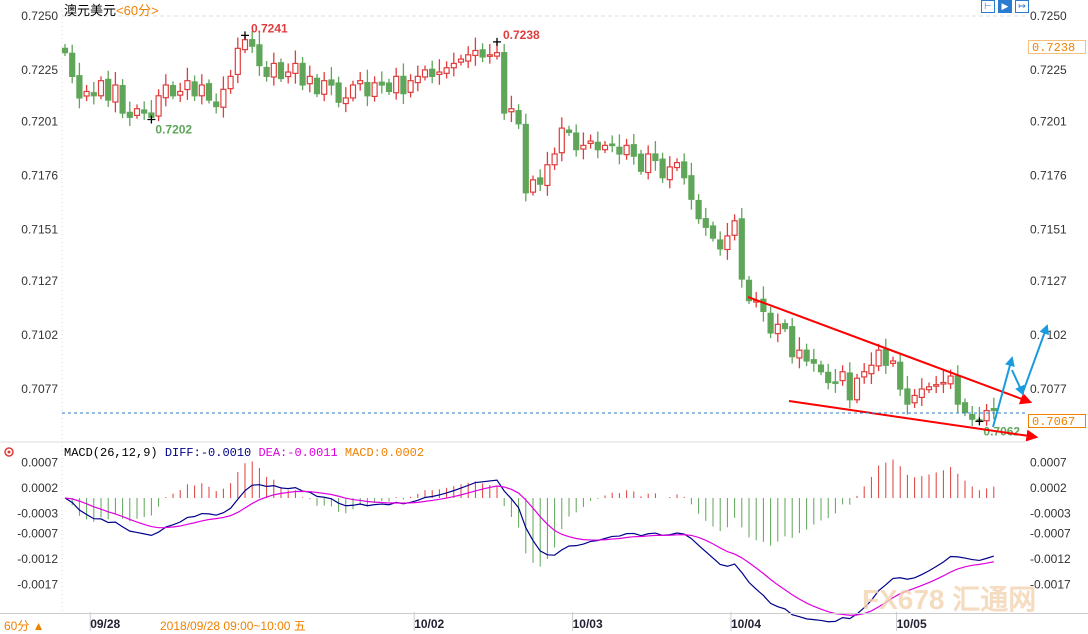 Image resolution: width=1088 pixels, height=634 pixels. Describe the element at coordinates (1057, 421) in the screenshot. I see `current-price-tag: 0.7067` at that location.